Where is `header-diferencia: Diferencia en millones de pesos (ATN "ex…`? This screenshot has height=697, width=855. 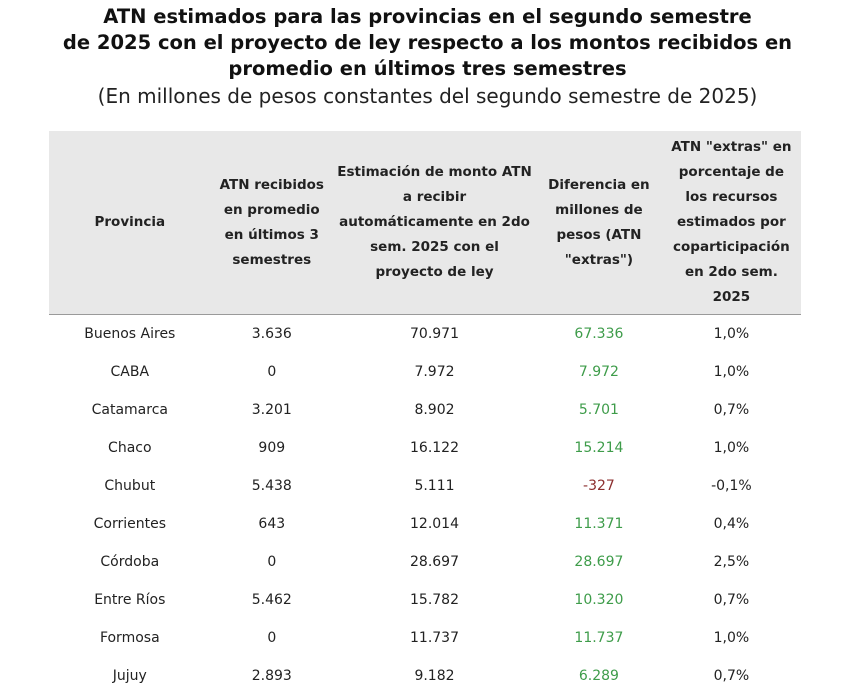
header-diferencia: Diferencia en millones de pesos (ATN "ex… is located at coordinates (599, 223).